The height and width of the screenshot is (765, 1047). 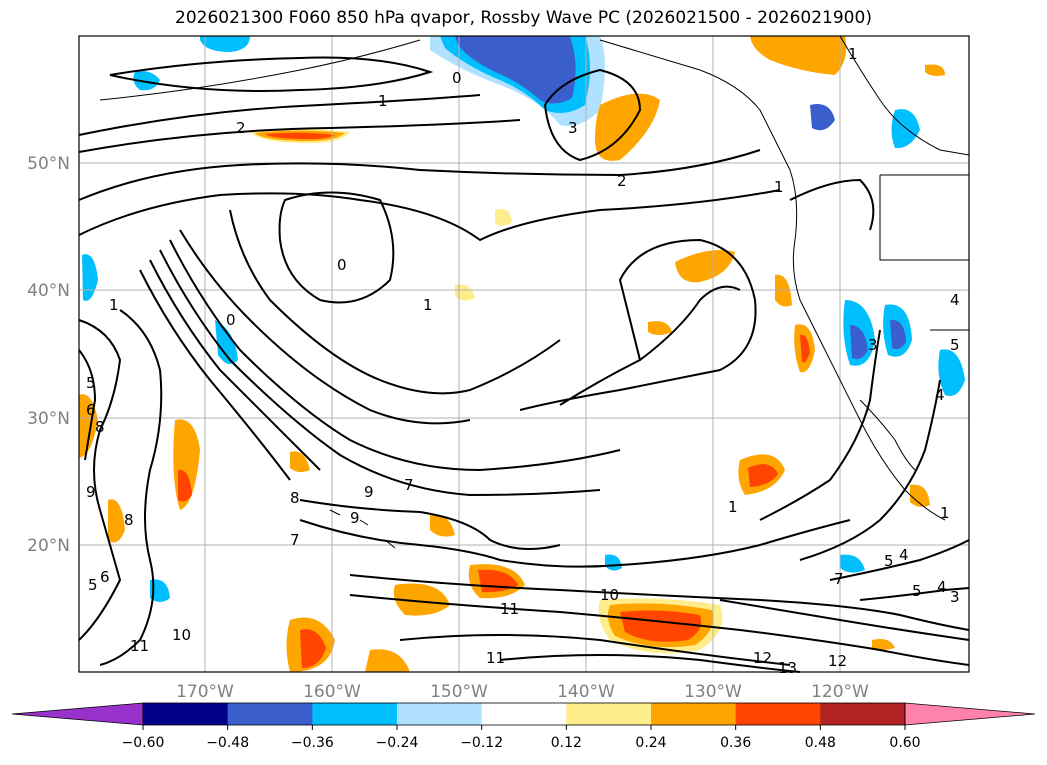 I want to click on colorbar-tick-label: 0.60, so click(x=904, y=743).